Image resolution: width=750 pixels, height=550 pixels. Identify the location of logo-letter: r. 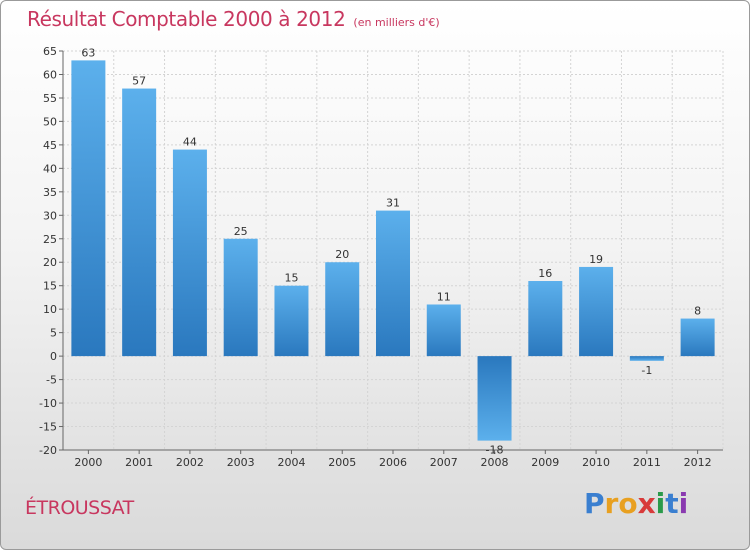
(611, 503).